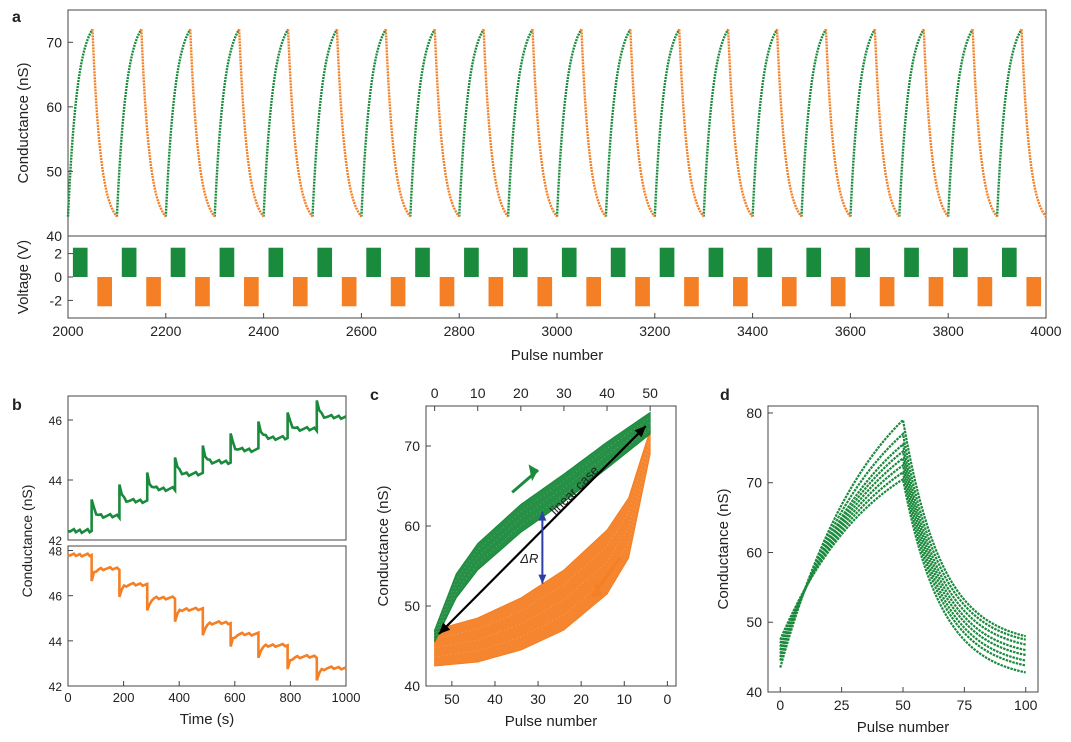 The height and width of the screenshot is (742, 1071). I want to click on panel-b-sub0-ytick-label: 44, so click(56, 481).